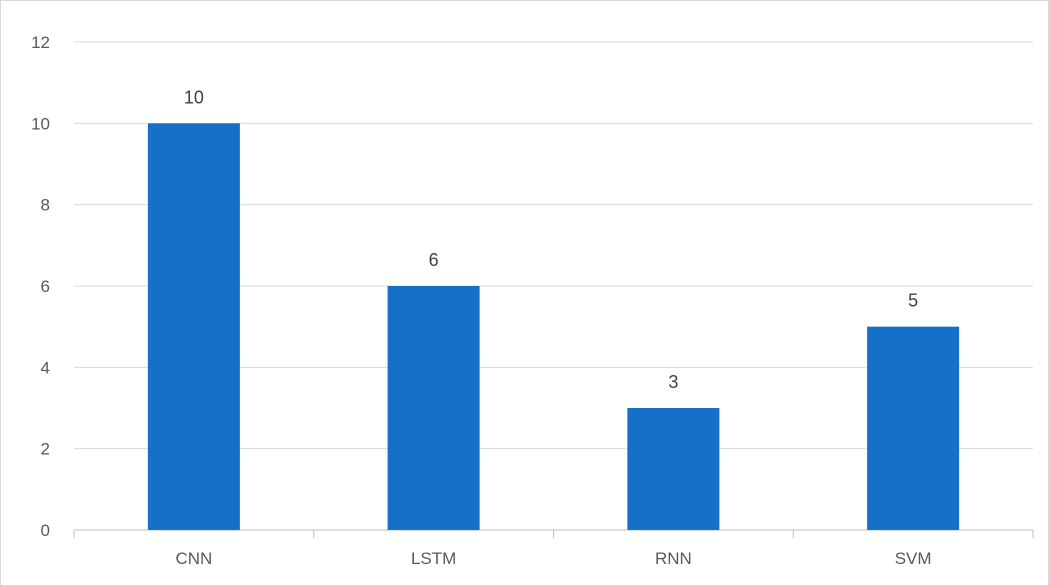 This screenshot has width=1049, height=586. What do you see at coordinates (193, 558) in the screenshot?
I see `x-tick-label: CNN` at bounding box center [193, 558].